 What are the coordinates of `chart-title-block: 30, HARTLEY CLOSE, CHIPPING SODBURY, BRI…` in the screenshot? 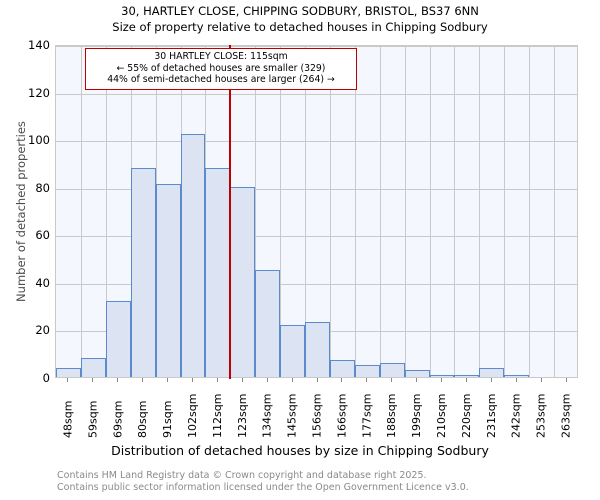 It's located at (300, 19).